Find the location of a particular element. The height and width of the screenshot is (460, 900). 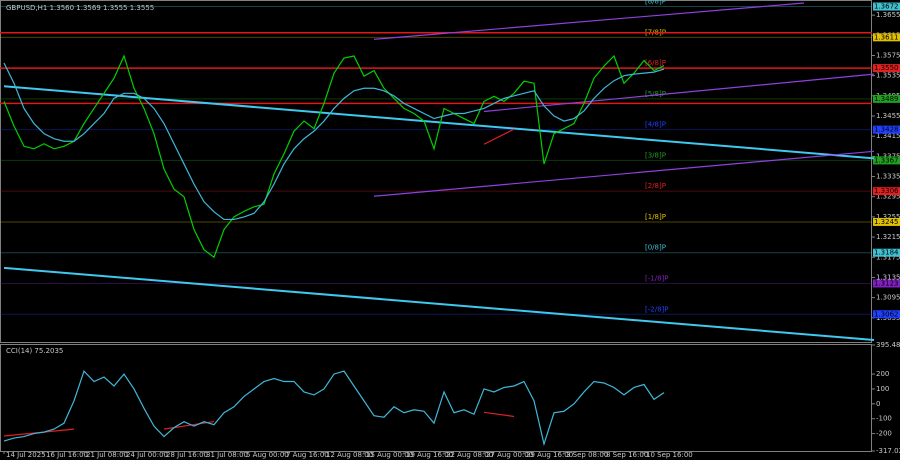

y-tick-label: 1.3255 is located at coordinates (888, 217).